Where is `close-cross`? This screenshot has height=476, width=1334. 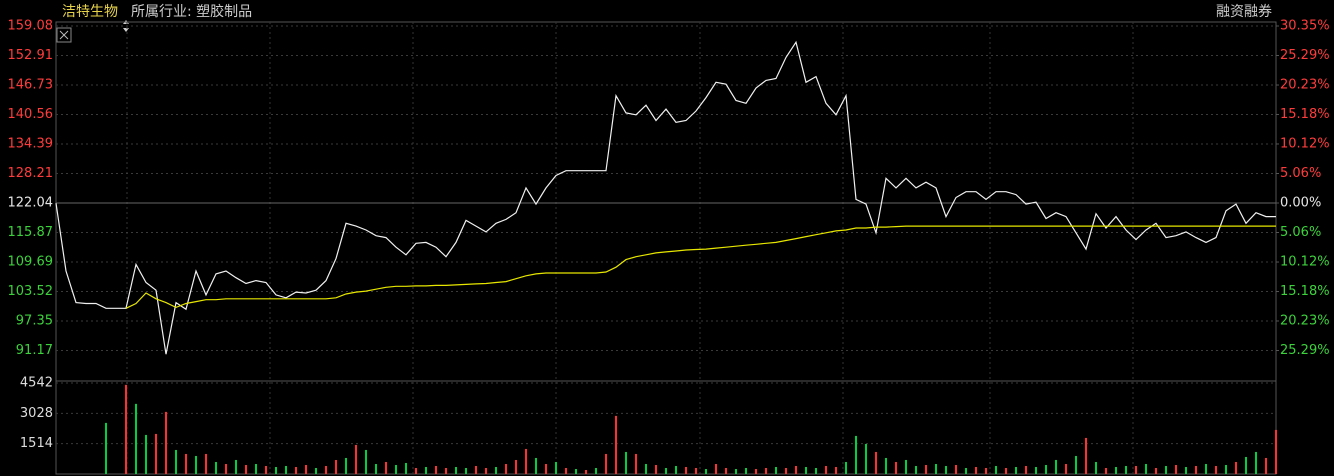
close-cross is located at coordinates (64, 35).